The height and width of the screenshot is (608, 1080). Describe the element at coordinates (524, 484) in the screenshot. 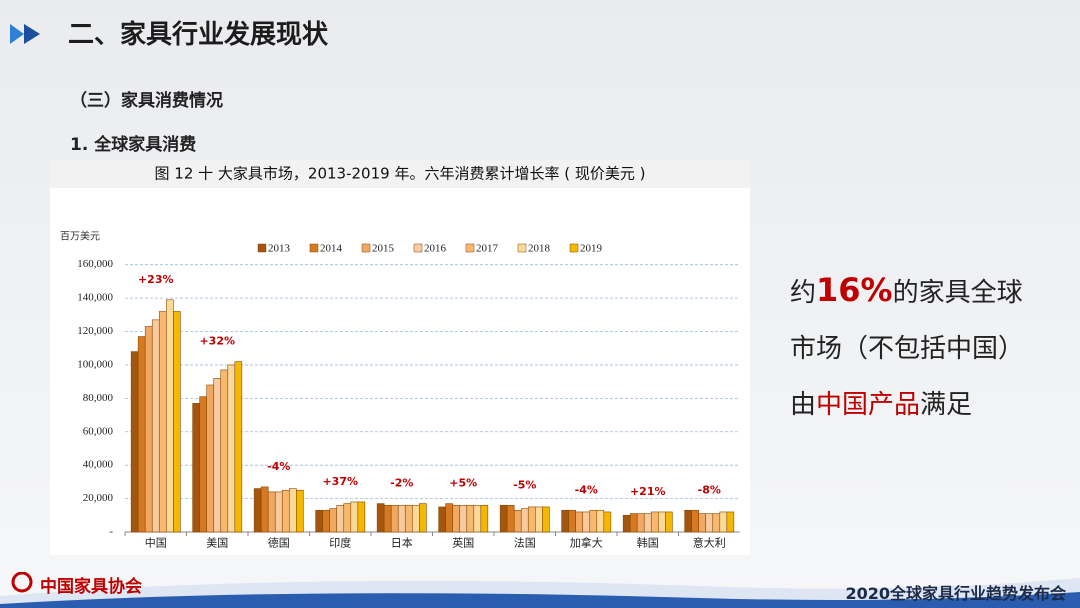

I see `growth-annotation: -5%` at that location.